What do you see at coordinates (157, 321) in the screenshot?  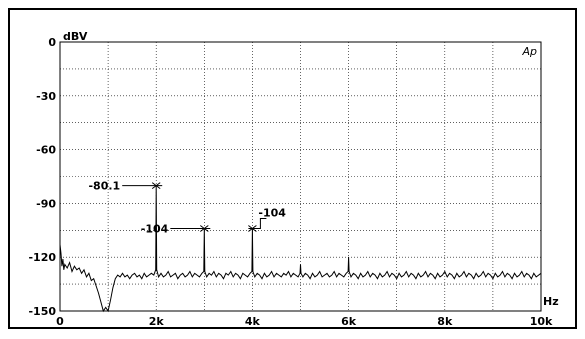 I see `x-tick-label: 2k` at bounding box center [157, 321].